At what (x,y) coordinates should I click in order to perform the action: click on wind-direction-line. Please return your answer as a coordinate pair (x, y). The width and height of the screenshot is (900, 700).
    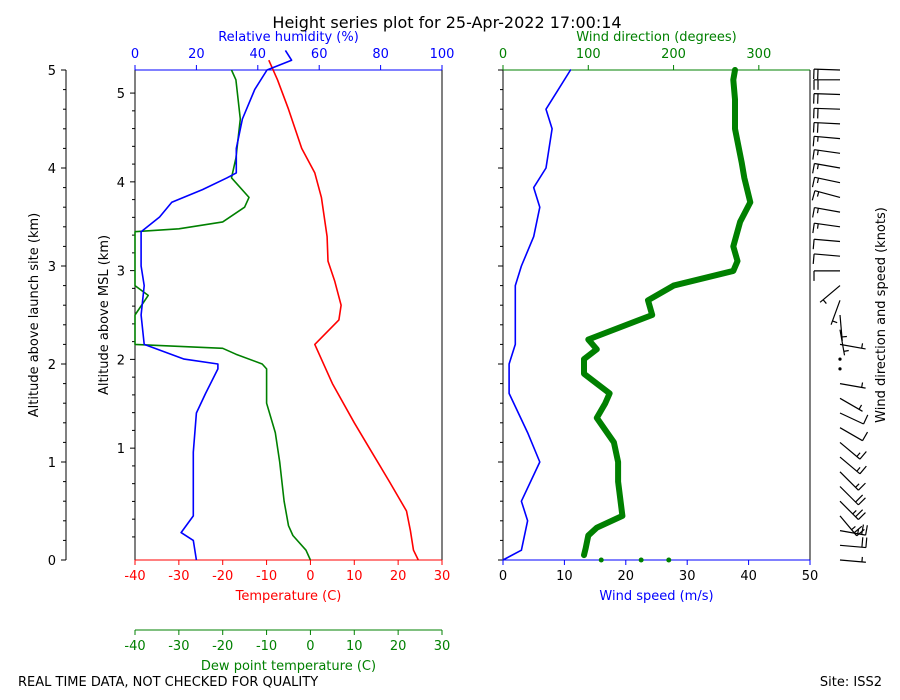
    Looking at the image, I should click on (667, 313).